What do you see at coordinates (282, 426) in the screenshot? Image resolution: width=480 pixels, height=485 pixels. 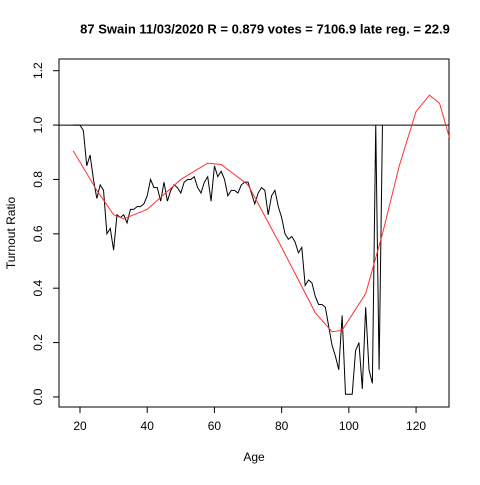 I see `x-tick-label: 80` at bounding box center [282, 426].